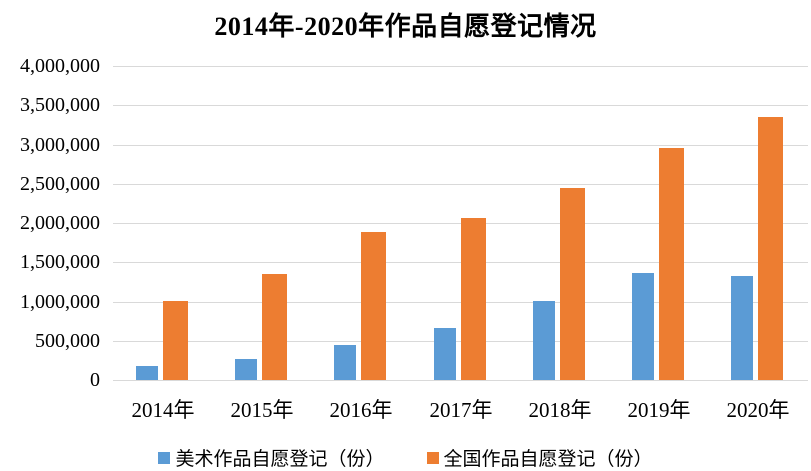  Describe the element at coordinates (280, 459) in the screenshot. I see `legend-label: 美术作品自愿登记（份）` at that location.